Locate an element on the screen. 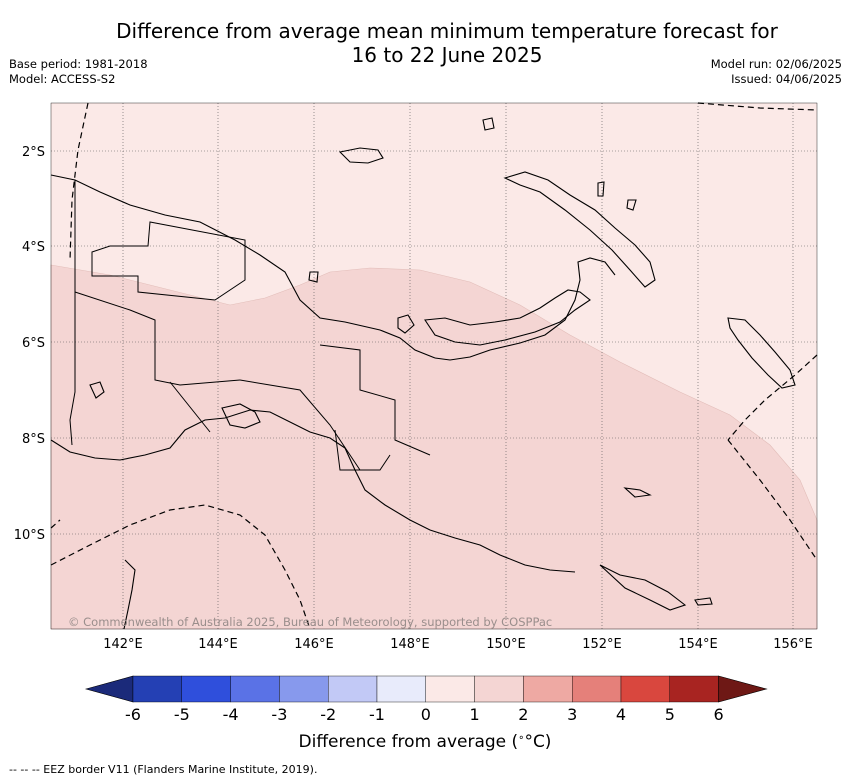  colorbar-tick-label: 0 is located at coordinates (426, 714).